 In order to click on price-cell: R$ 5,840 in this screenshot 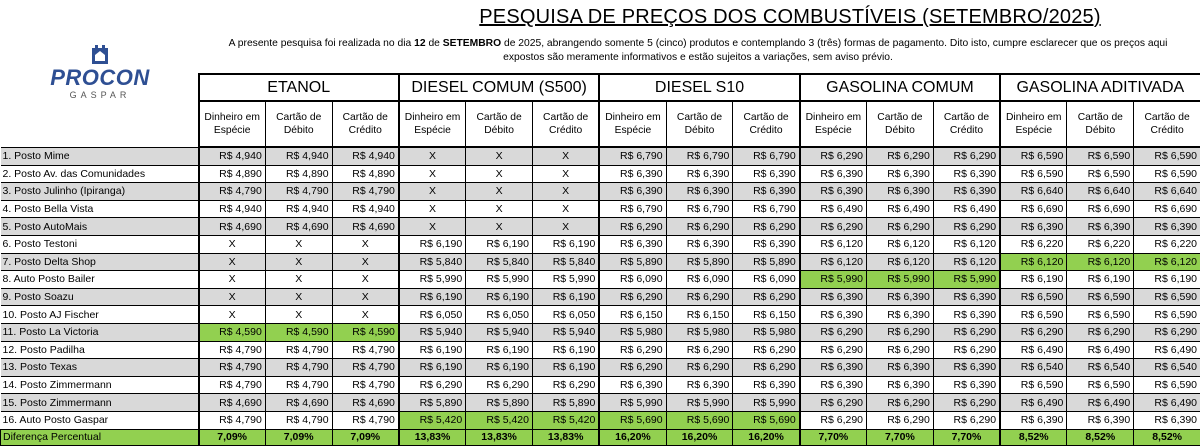, I will do `click(565, 262)`.